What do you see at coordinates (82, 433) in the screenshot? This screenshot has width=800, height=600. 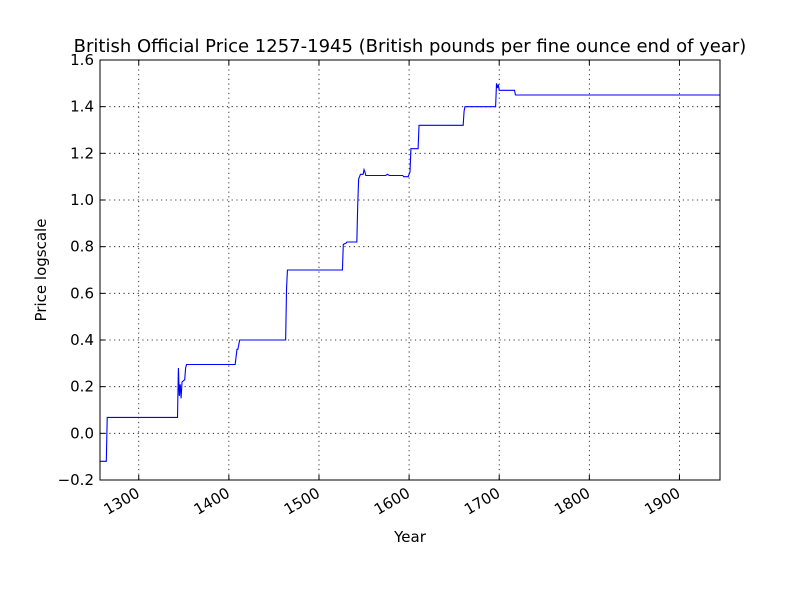 I see `y-tick-label: 0.0` at bounding box center [82, 433].